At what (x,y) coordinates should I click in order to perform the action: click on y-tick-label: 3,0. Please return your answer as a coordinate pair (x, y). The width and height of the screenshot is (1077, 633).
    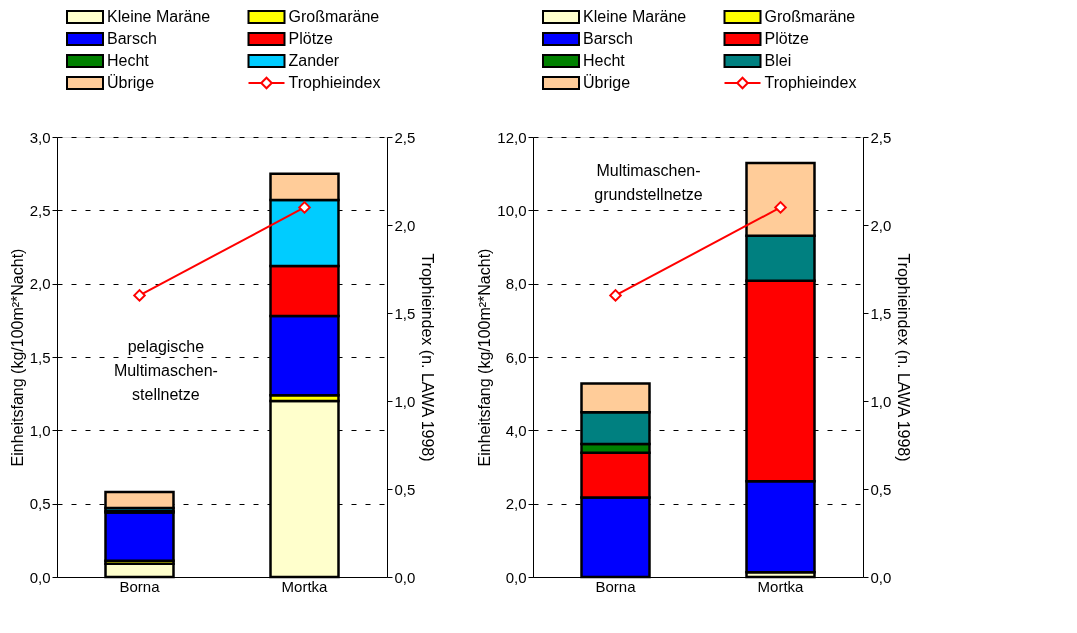
    Looking at the image, I should click on (40, 137).